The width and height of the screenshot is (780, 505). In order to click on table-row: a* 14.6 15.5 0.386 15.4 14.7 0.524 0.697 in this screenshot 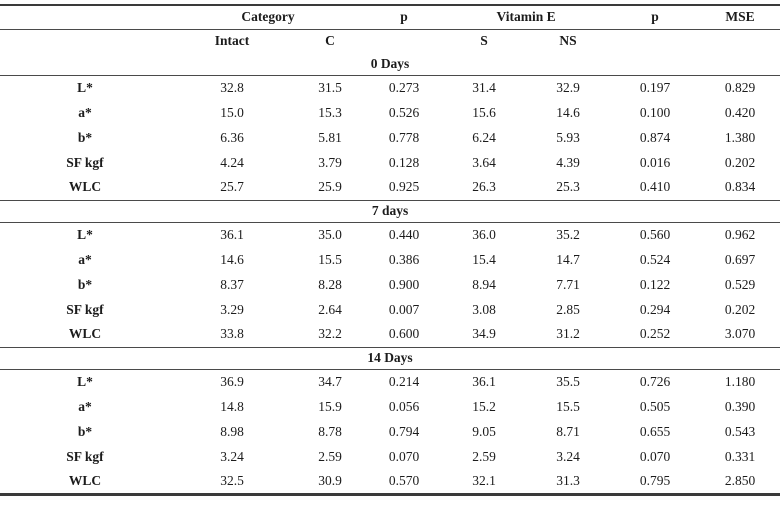, I will do `click(390, 259)`.